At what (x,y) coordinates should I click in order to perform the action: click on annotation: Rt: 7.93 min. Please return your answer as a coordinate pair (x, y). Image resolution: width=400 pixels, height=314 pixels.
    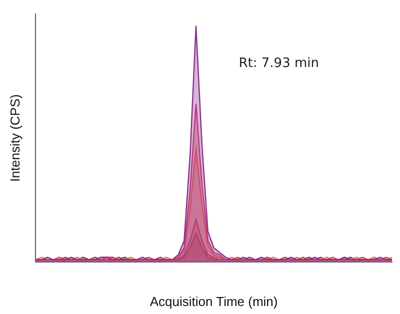
    Looking at the image, I should click on (278, 63).